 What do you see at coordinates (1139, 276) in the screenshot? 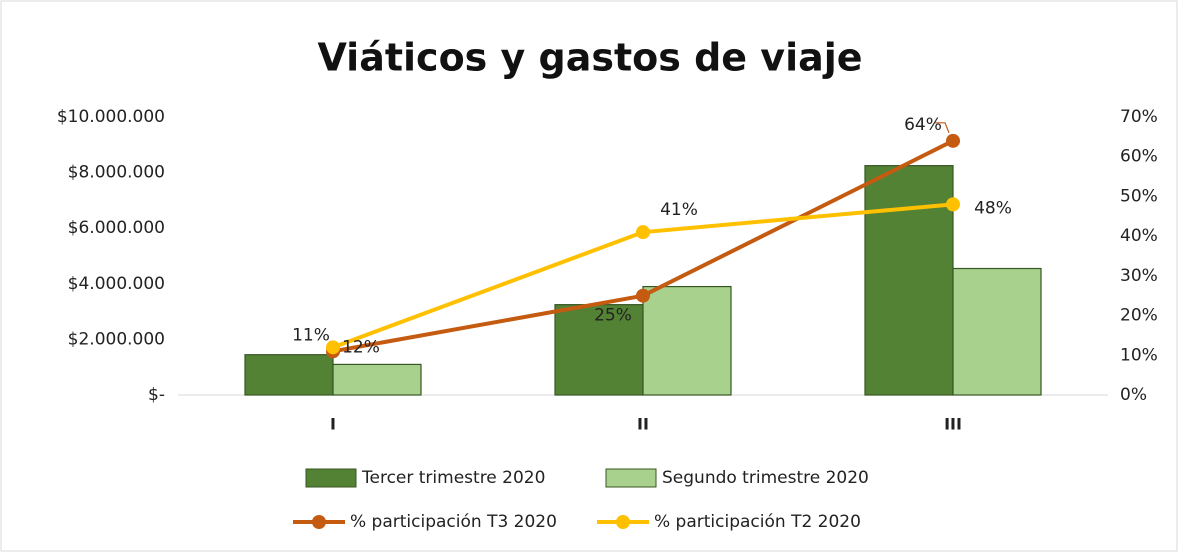
I see `y2-tick-label: 30%` at bounding box center [1139, 276].